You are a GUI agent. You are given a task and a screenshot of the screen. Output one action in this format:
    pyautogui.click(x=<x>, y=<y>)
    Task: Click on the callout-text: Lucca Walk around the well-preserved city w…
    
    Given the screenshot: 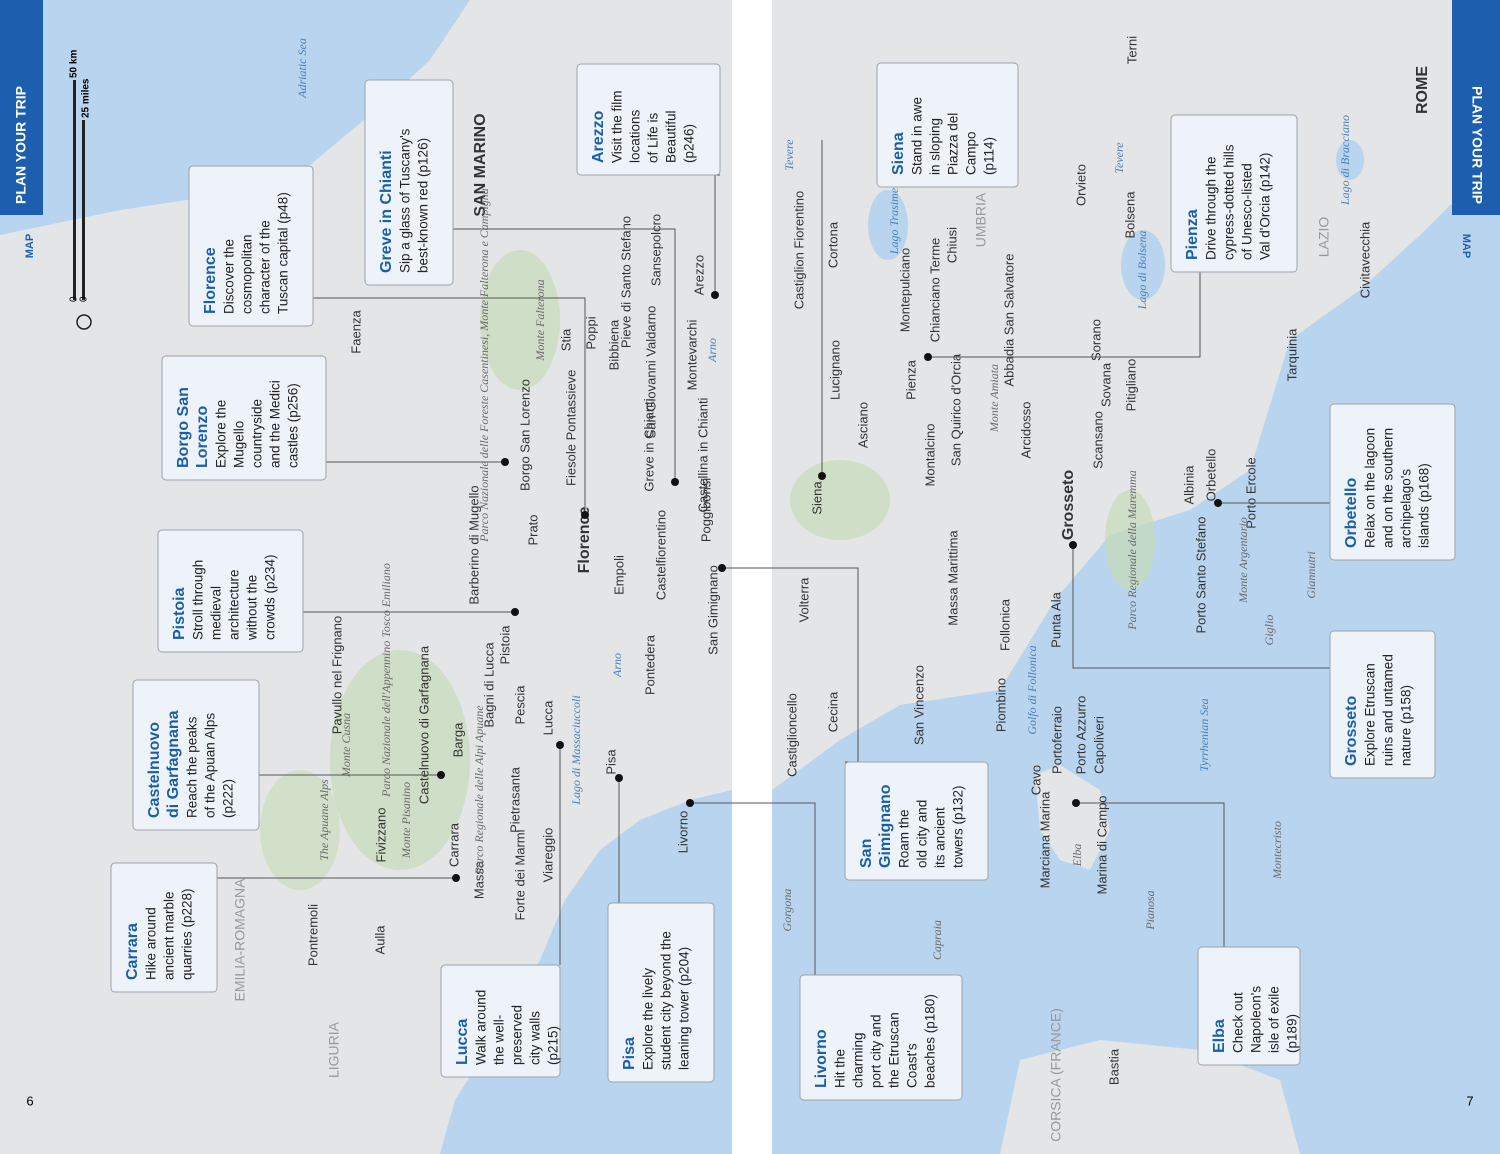 What is the action you would take?
    pyautogui.click(x=507, y=1027)
    